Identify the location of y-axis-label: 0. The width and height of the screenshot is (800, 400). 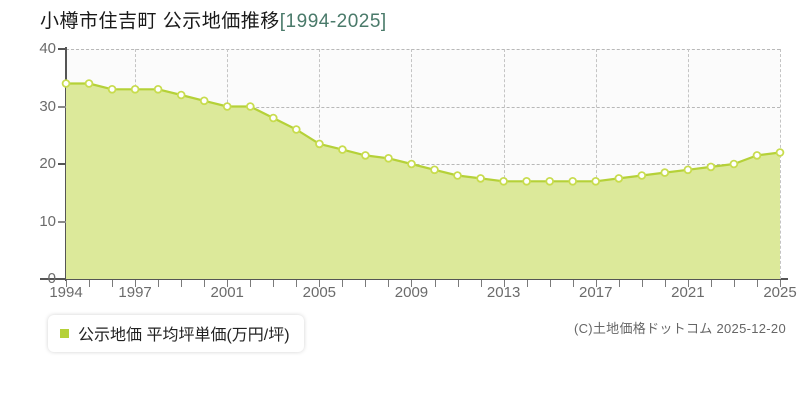
(51, 278).